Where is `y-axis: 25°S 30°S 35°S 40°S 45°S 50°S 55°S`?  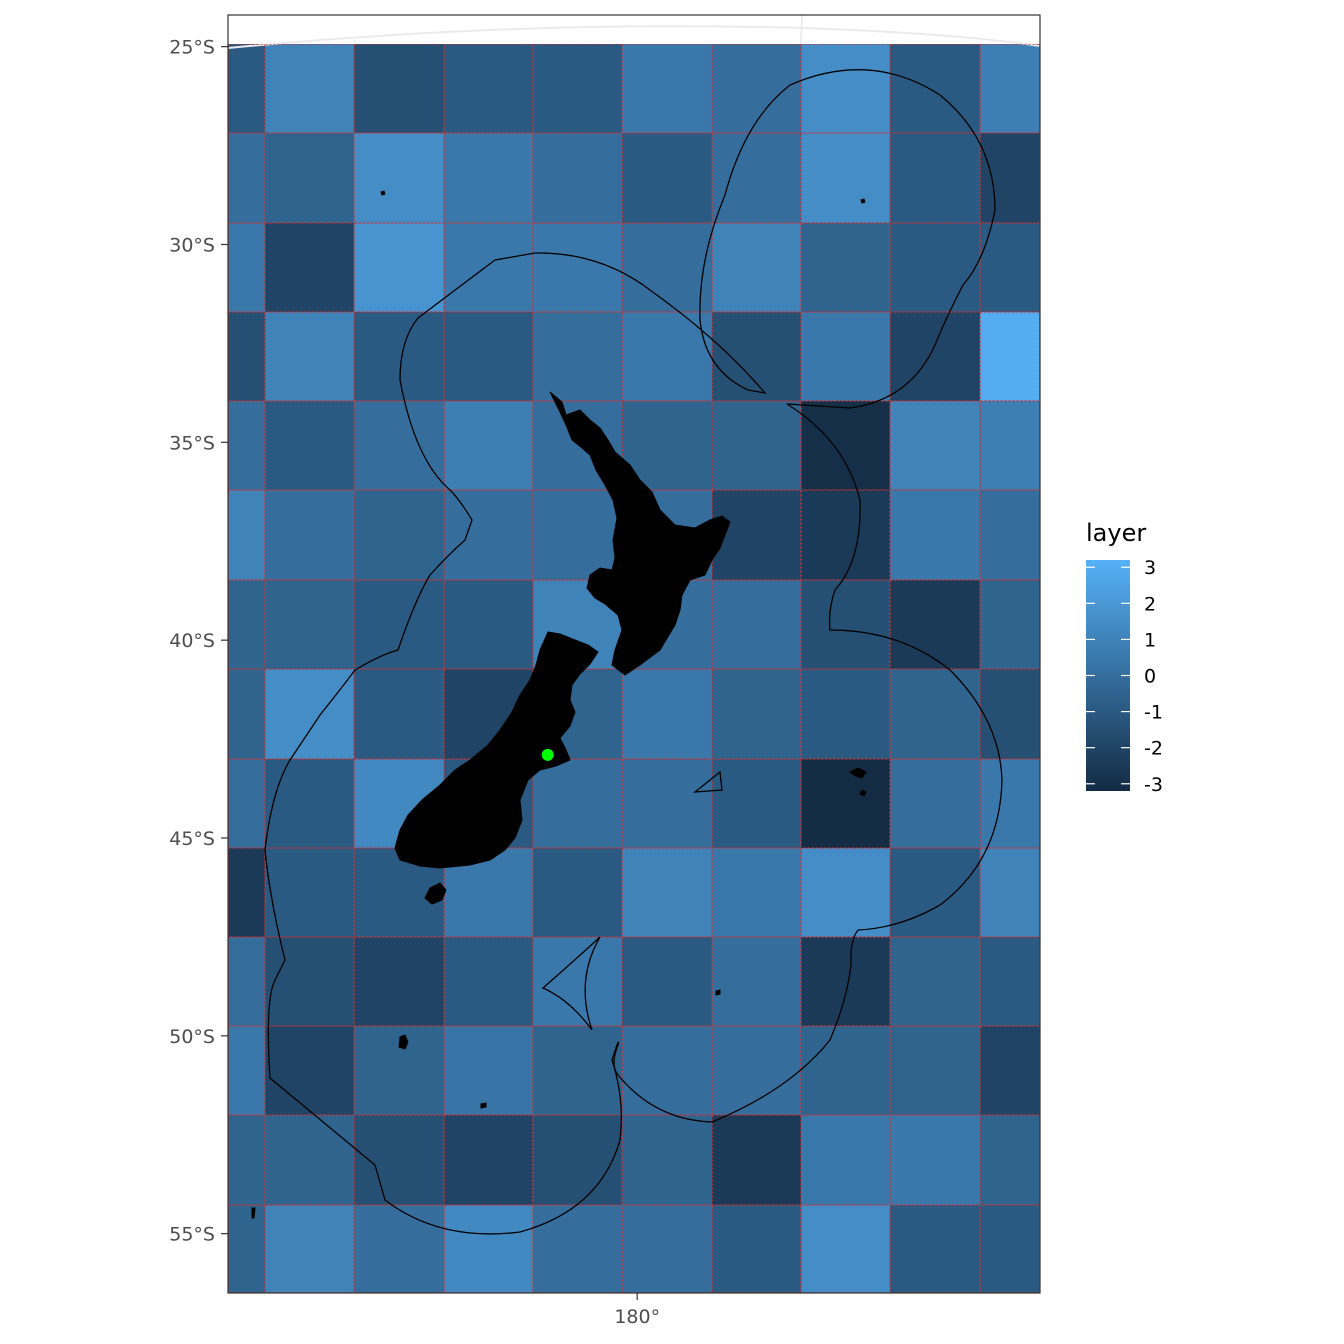
y-axis: 25°S 30°S 35°S 40°S 45°S 50°S 55°S is located at coordinates (198, 641).